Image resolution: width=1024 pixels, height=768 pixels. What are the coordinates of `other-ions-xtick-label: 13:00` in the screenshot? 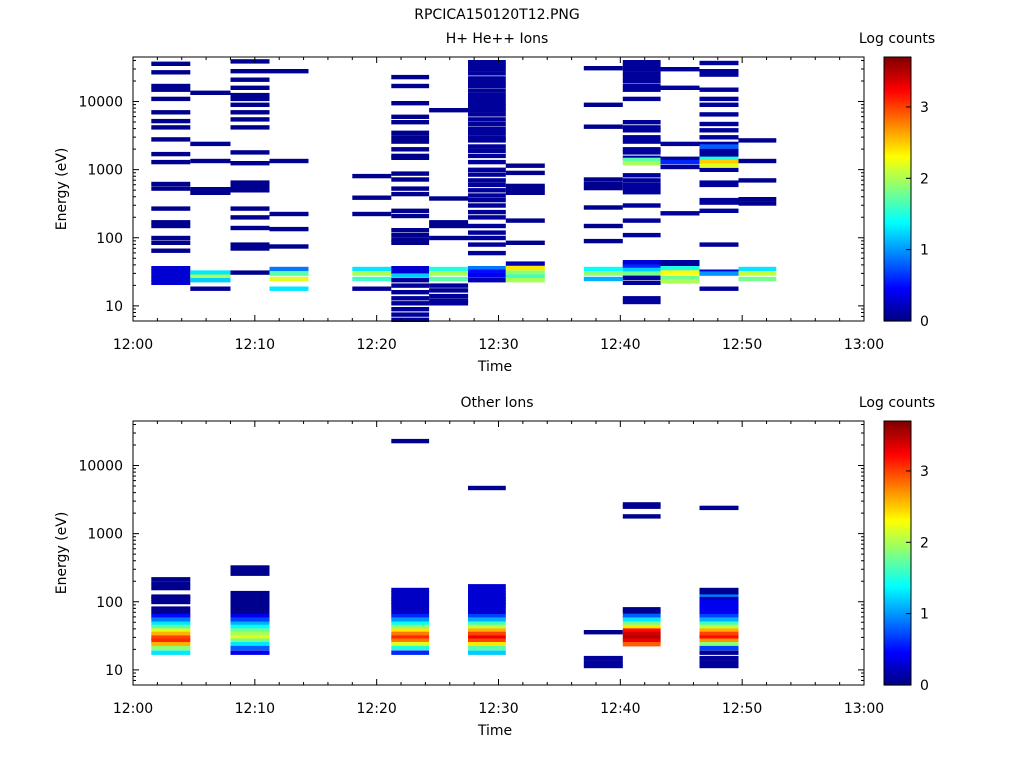 It's located at (864, 709).